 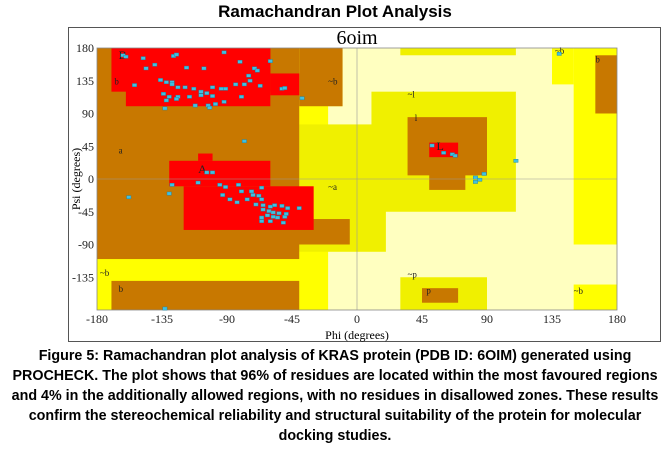 I want to click on y-tick-label: 45, so click(x=88, y=146).